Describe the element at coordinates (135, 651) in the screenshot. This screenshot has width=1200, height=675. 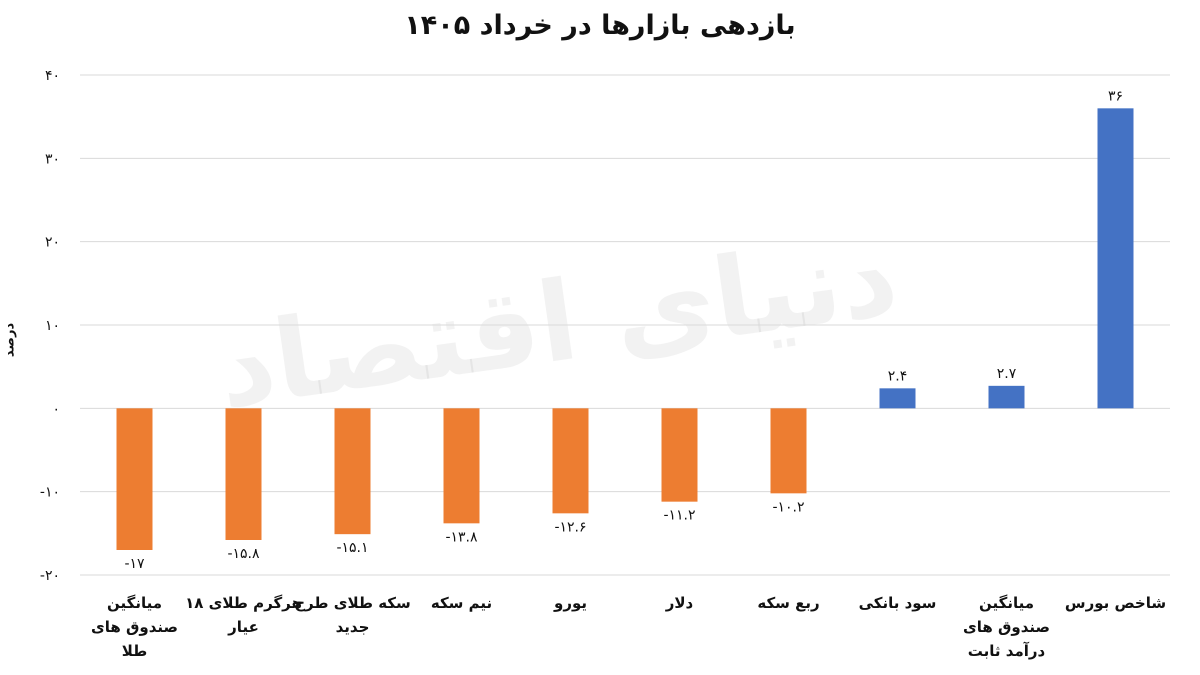
I see `x-tick-label: طلا` at that location.